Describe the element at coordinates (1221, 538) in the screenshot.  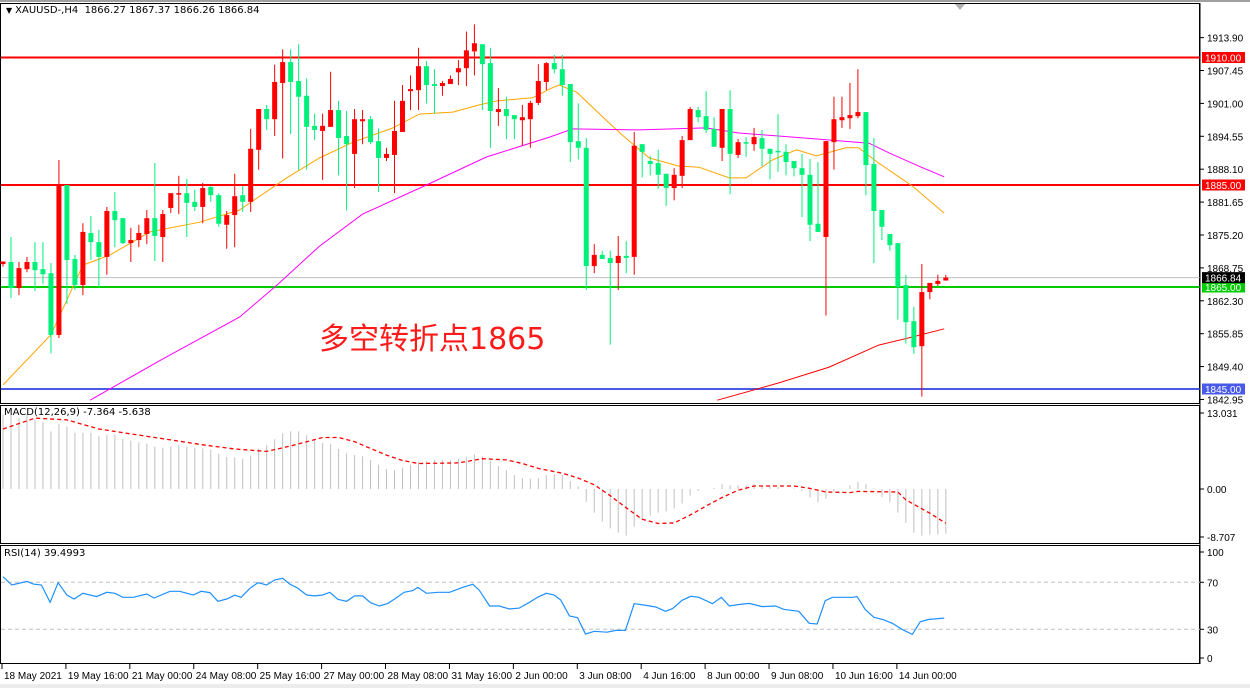
I see `macd-axis-label: -8.707` at that location.